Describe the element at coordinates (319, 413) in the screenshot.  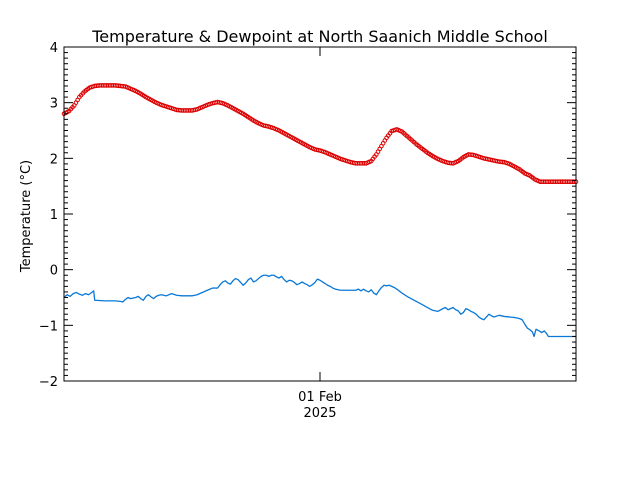
I see `x-tick-sublabel: 2025` at that location.